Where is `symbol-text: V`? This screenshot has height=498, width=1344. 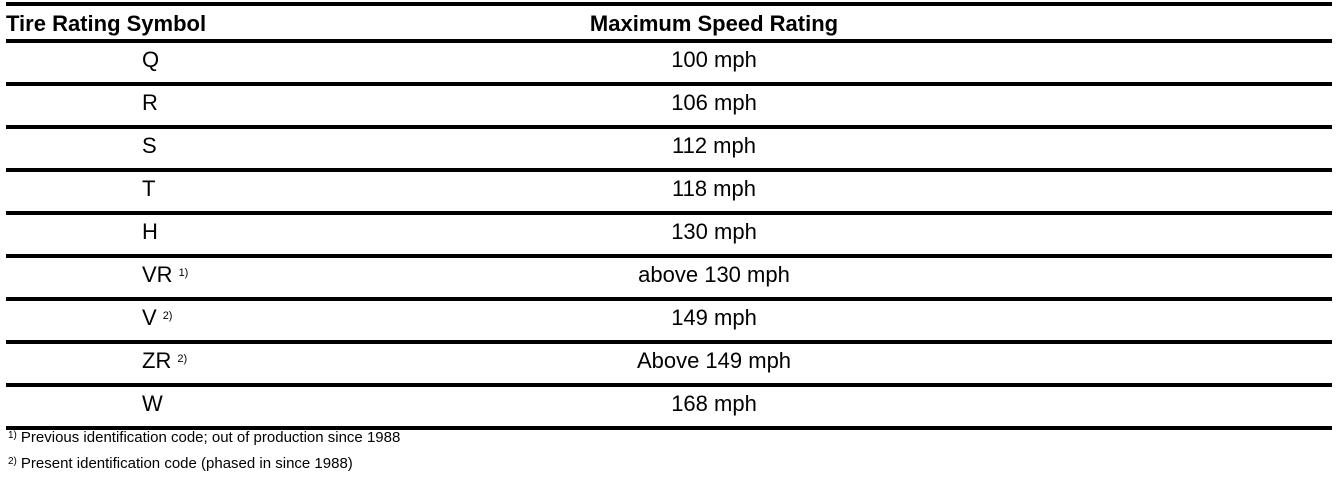
symbol-text: V is located at coordinates (149, 317).